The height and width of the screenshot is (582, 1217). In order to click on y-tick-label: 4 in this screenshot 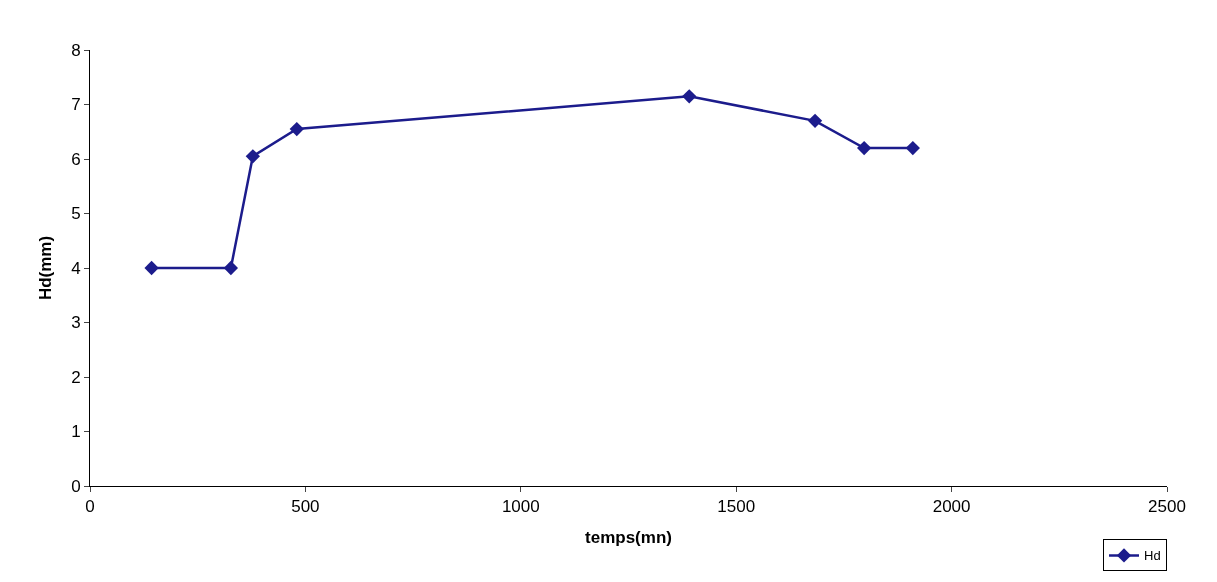, I will do `click(76, 268)`.